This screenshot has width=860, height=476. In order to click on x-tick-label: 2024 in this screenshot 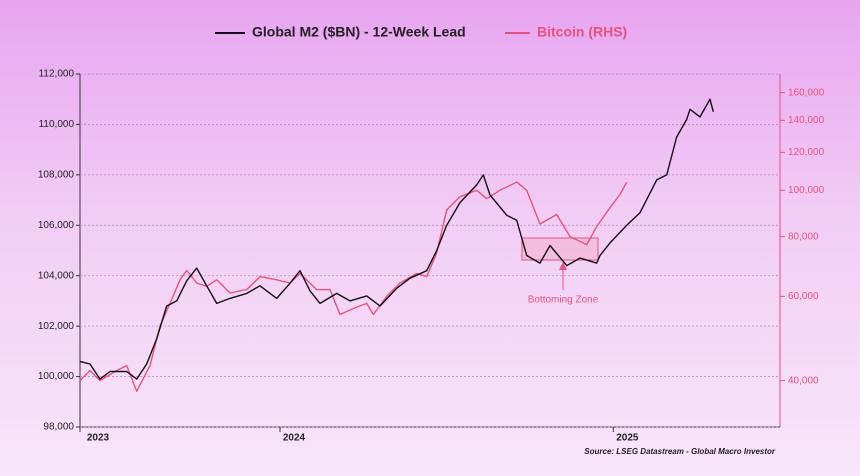, I will do `click(294, 438)`.